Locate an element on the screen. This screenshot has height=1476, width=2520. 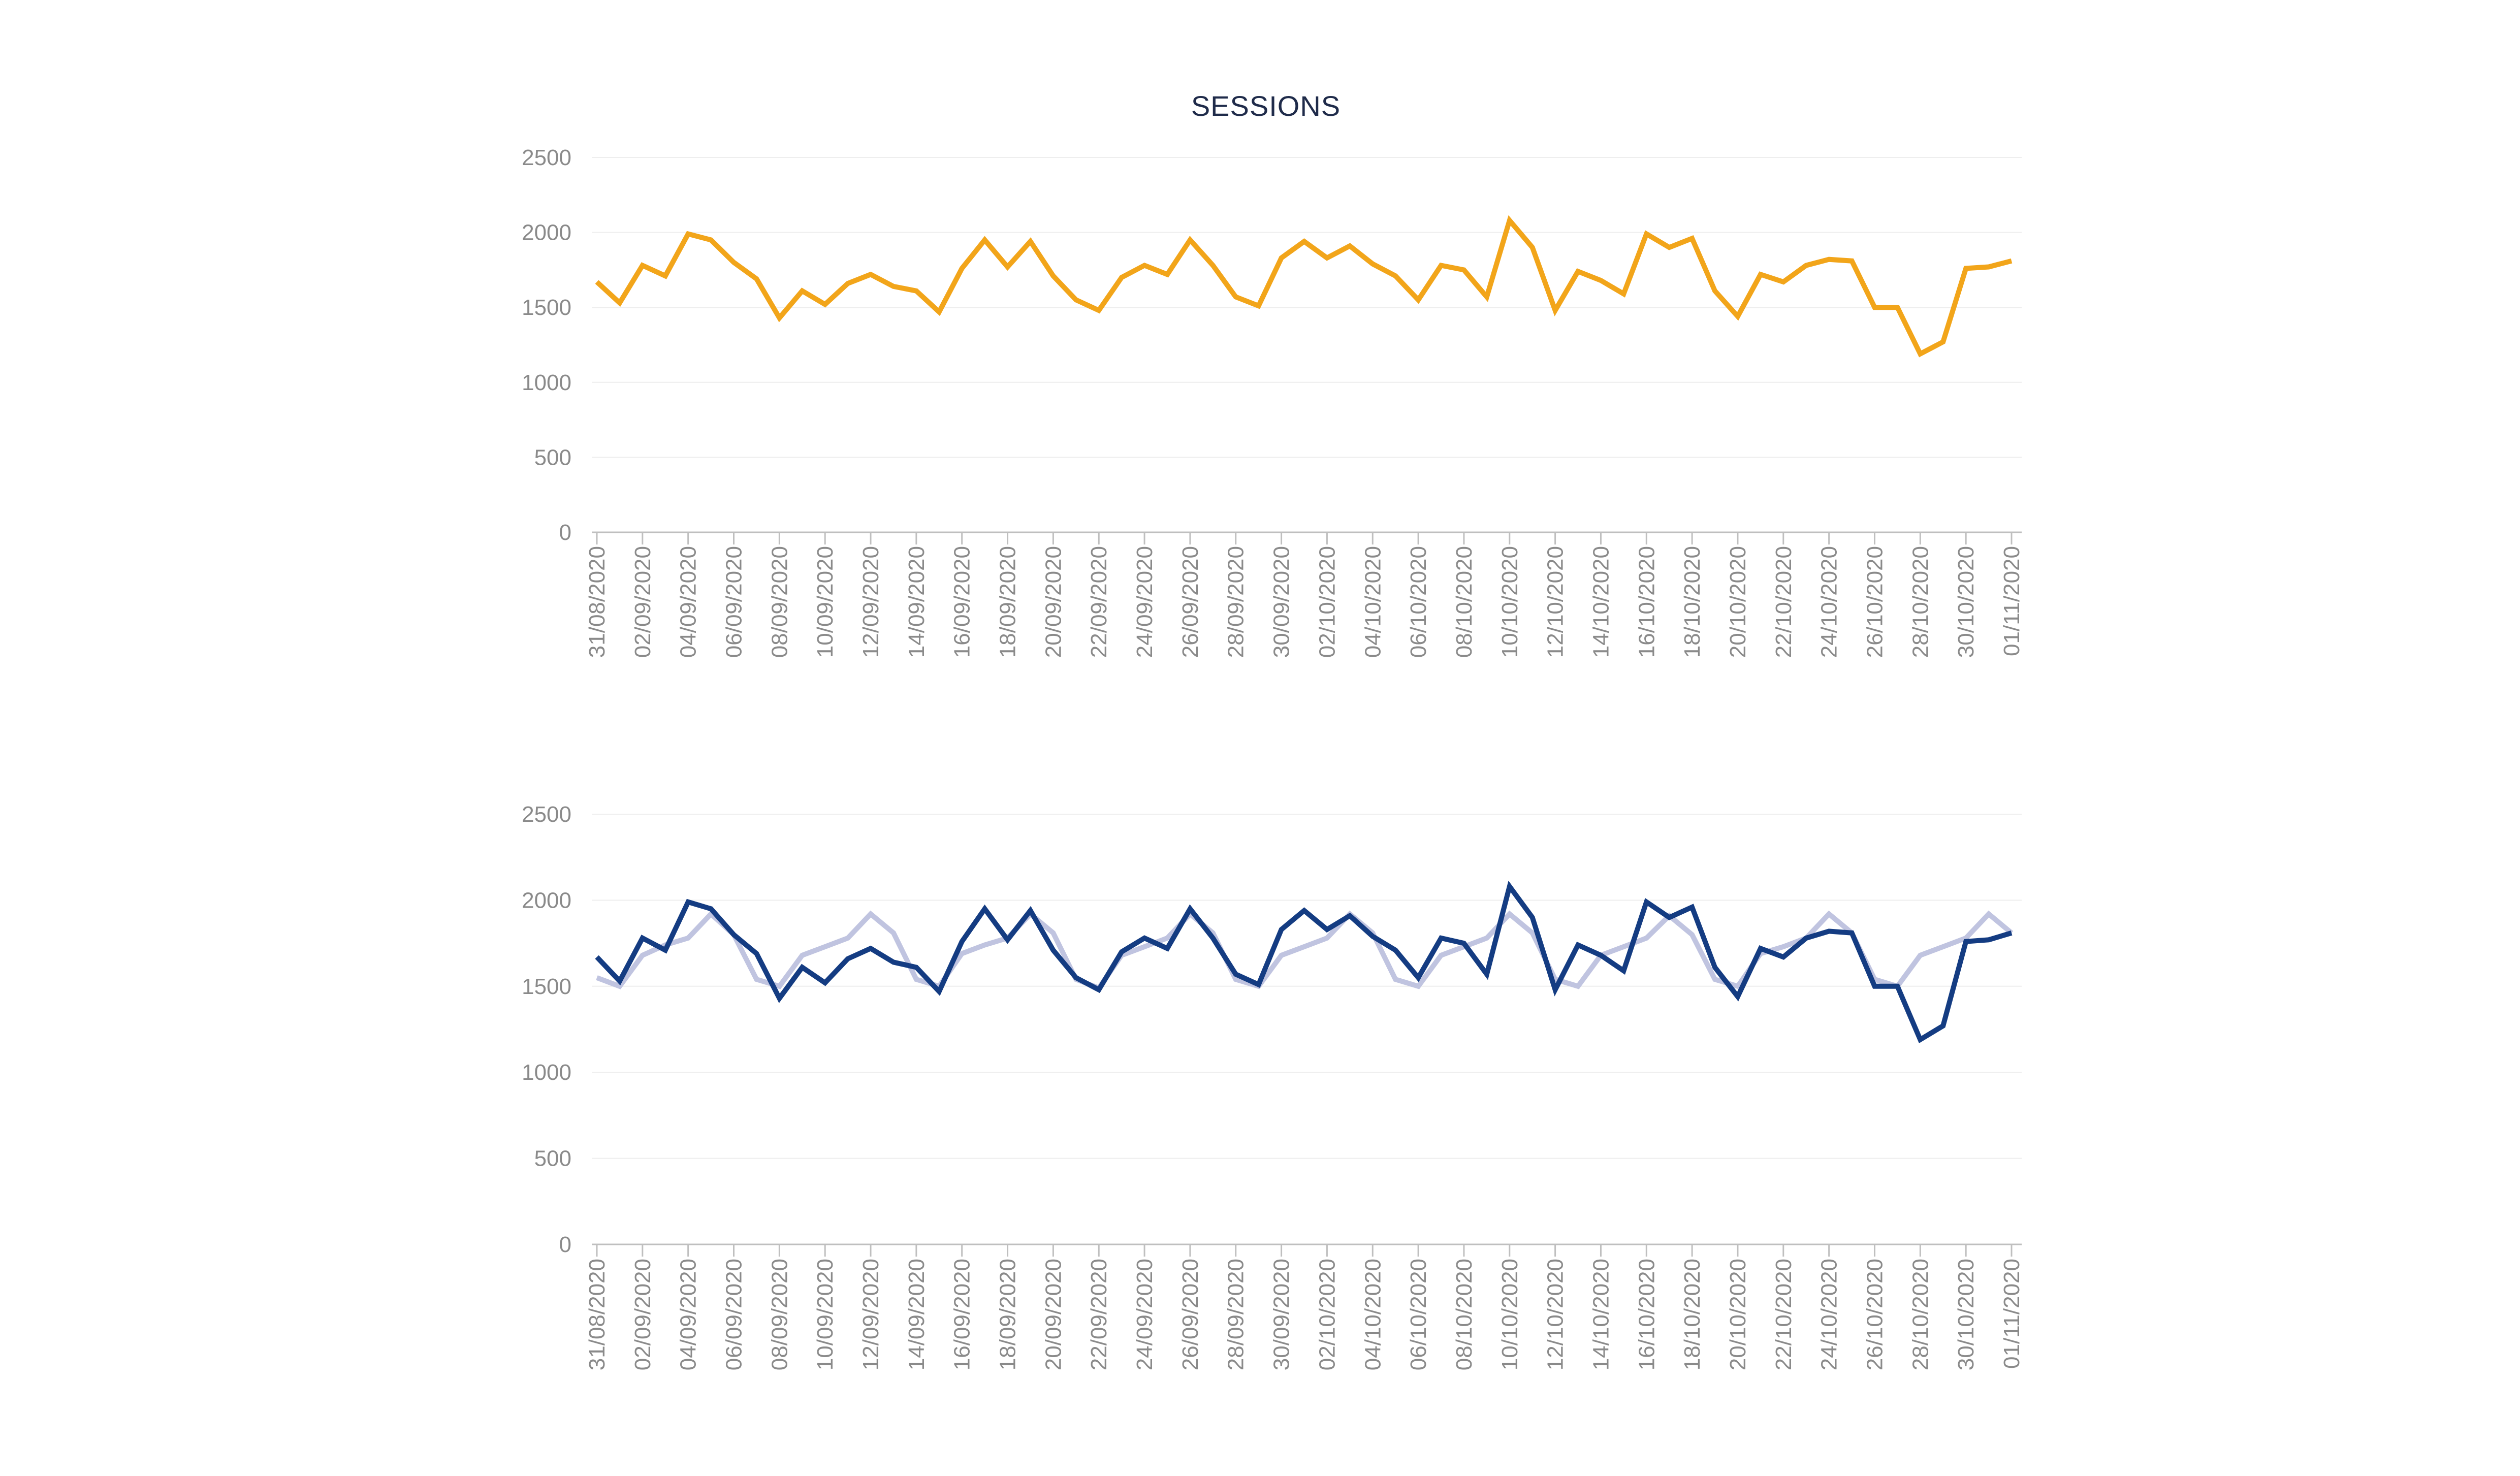
chart-title: SESSIONS is located at coordinates (1266, 106).